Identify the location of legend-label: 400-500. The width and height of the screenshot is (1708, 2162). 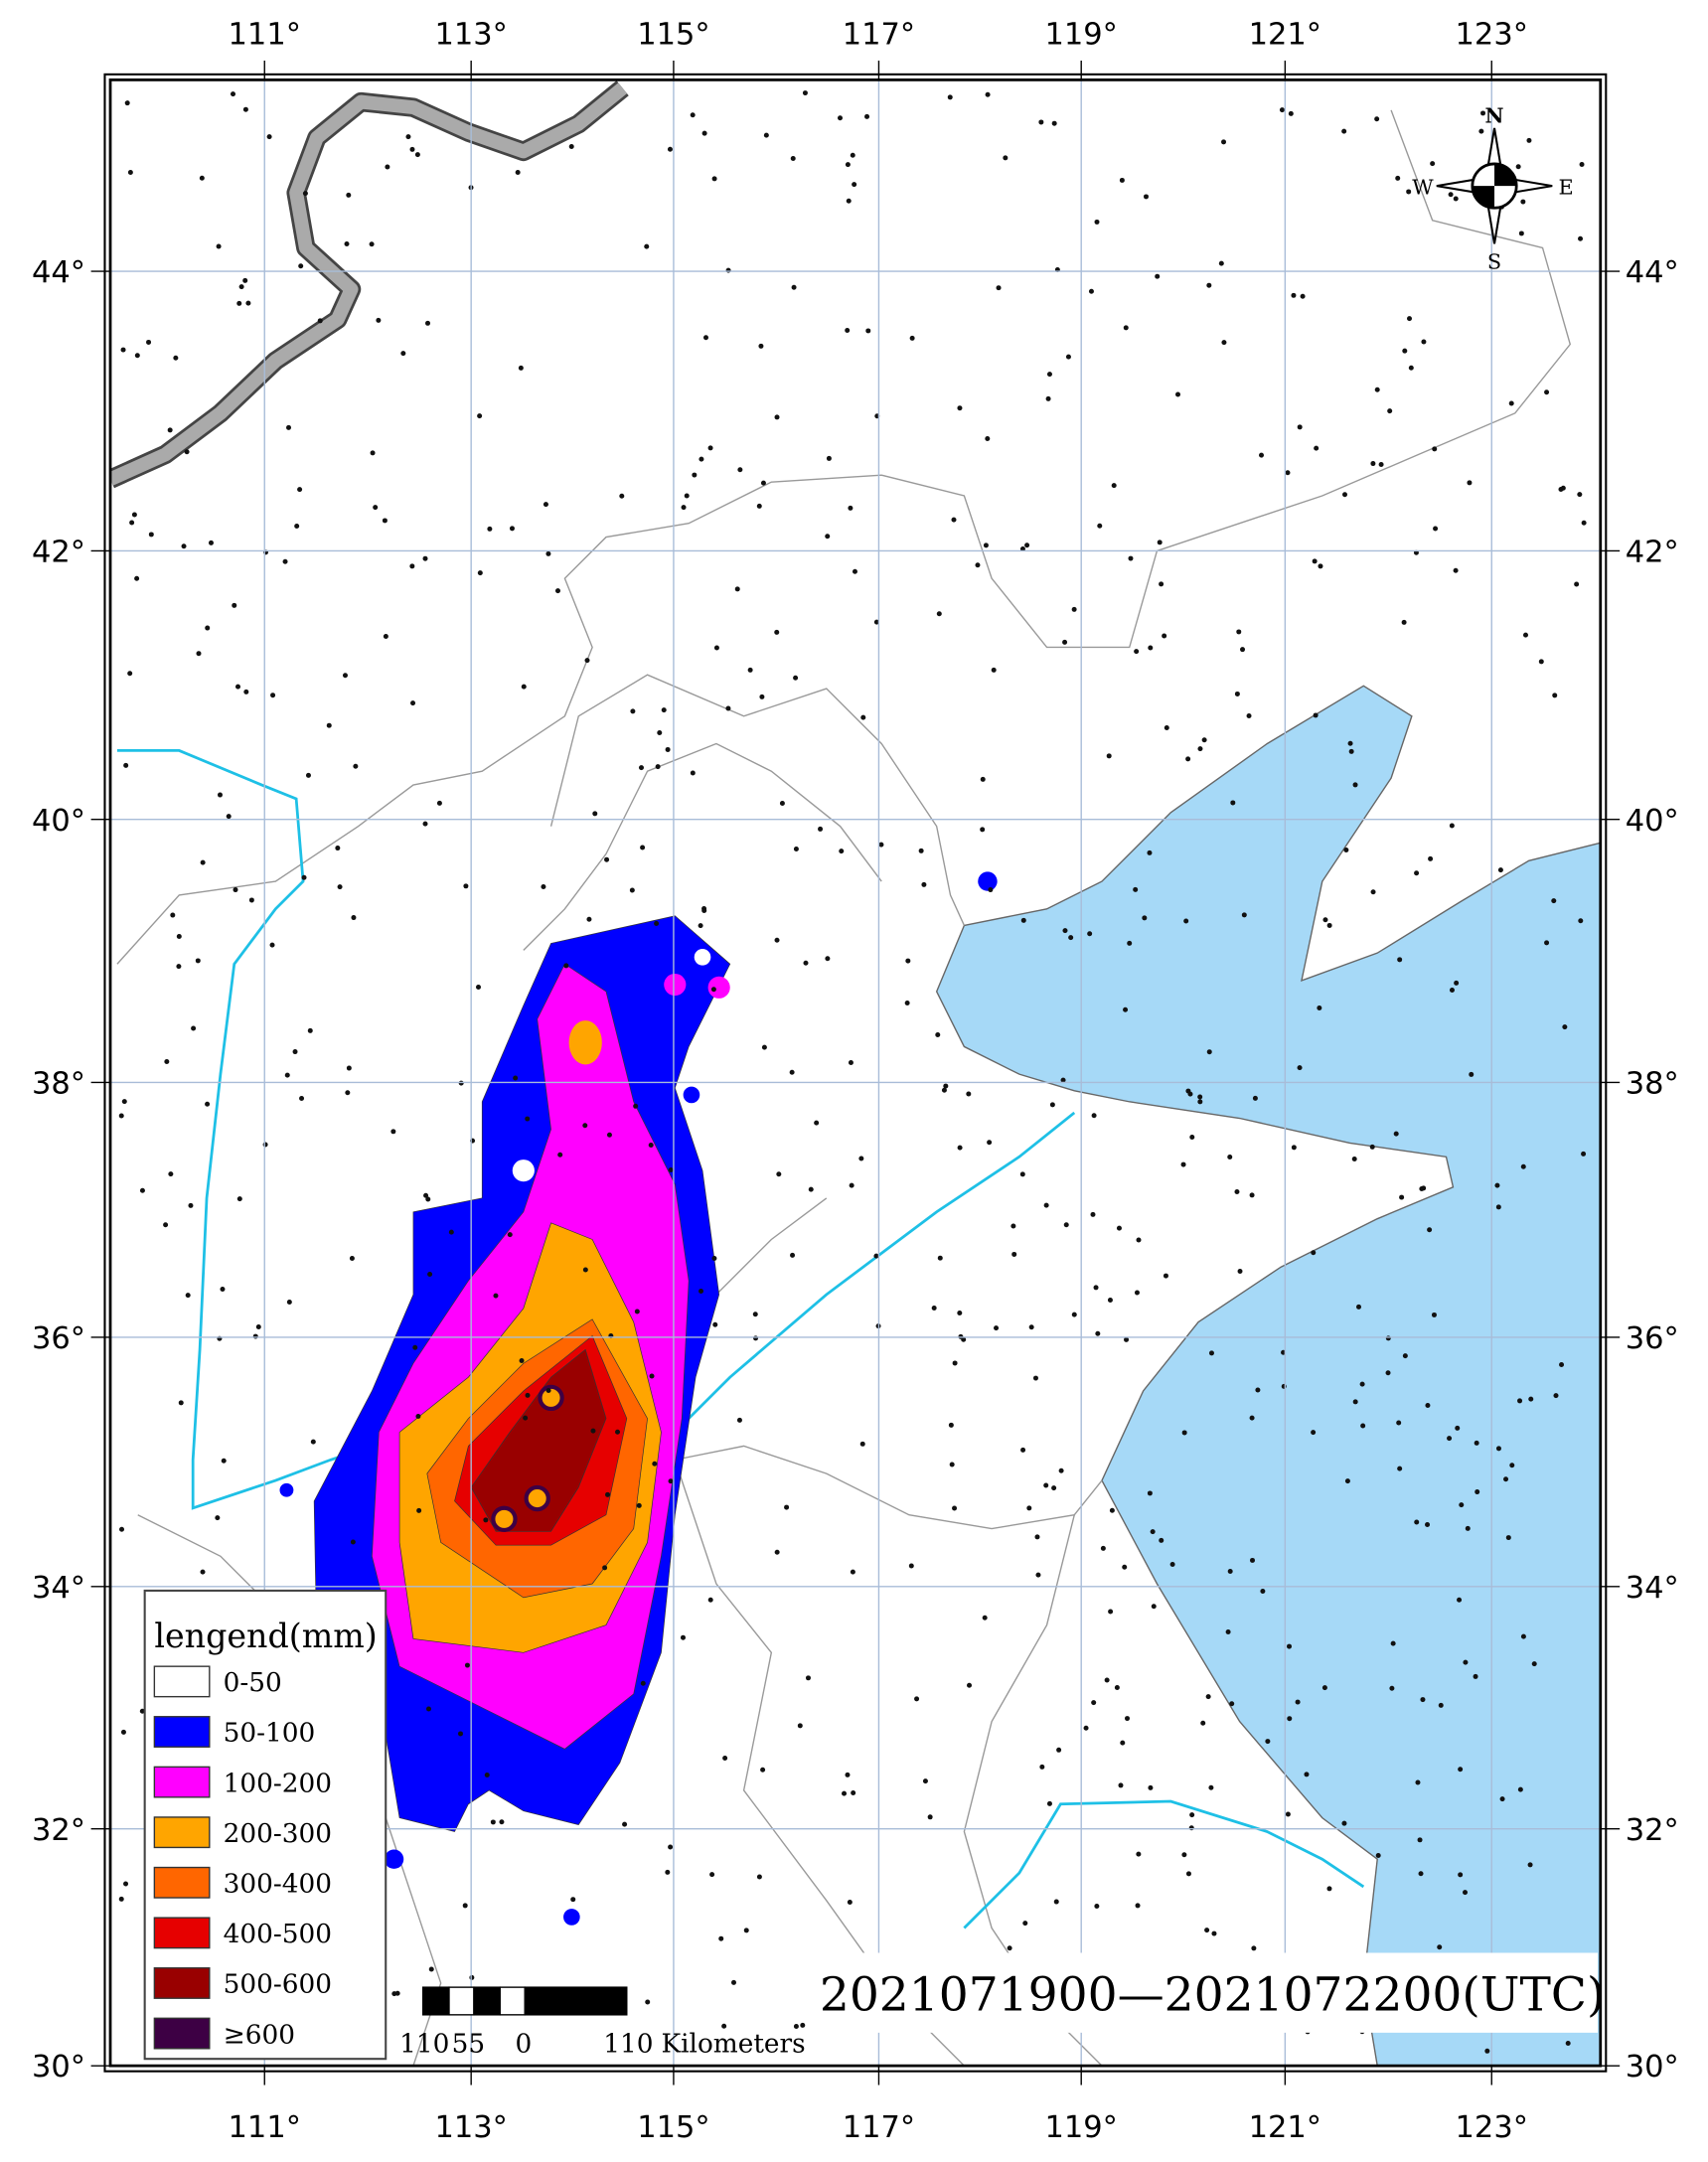
(278, 1934).